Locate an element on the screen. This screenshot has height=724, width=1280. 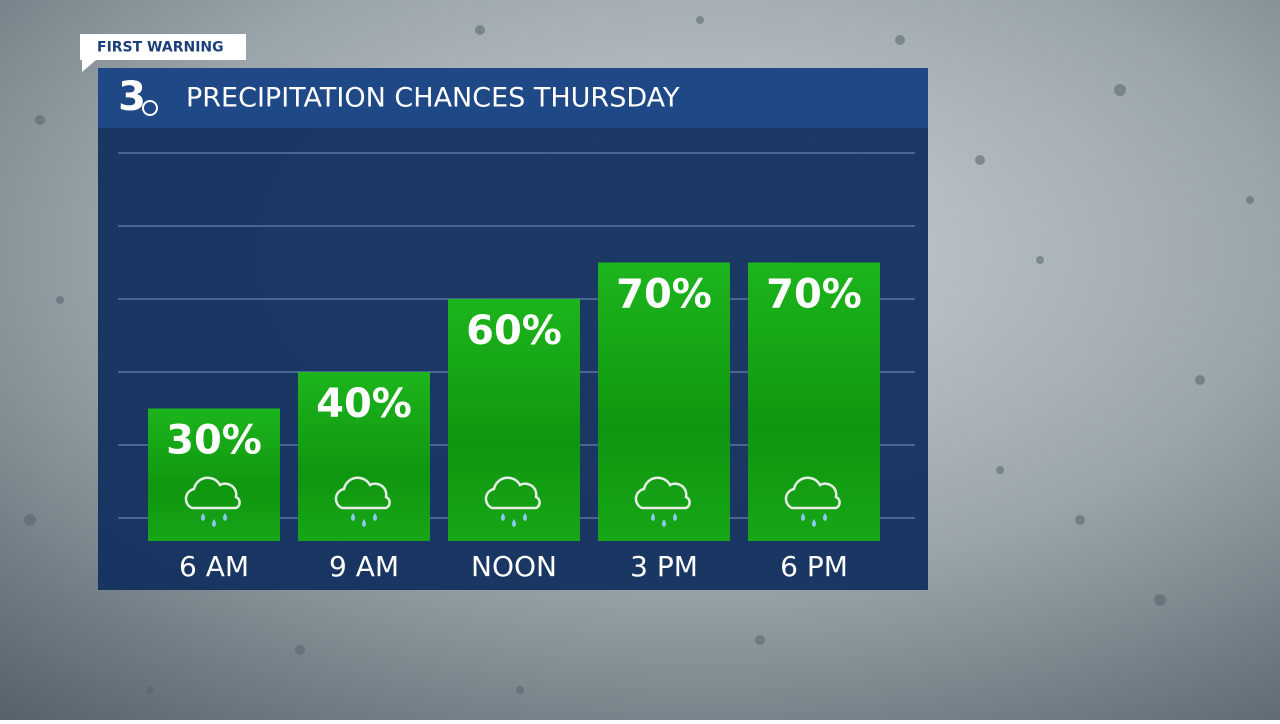
value-label: 60% is located at coordinates (514, 331).